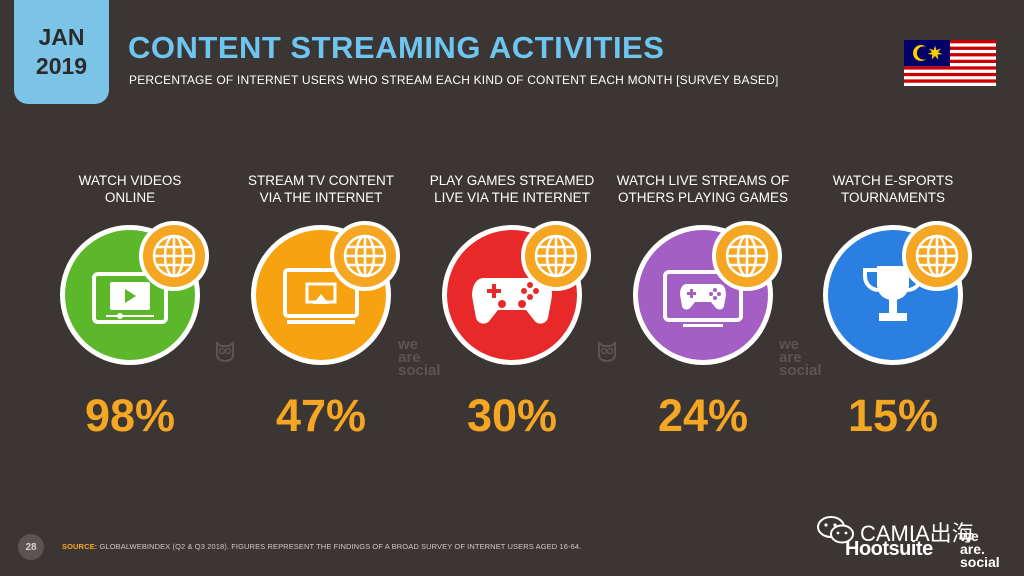  I want to click on page-title: CONTENT STREAMING ACTIVITIES, so click(396, 47).